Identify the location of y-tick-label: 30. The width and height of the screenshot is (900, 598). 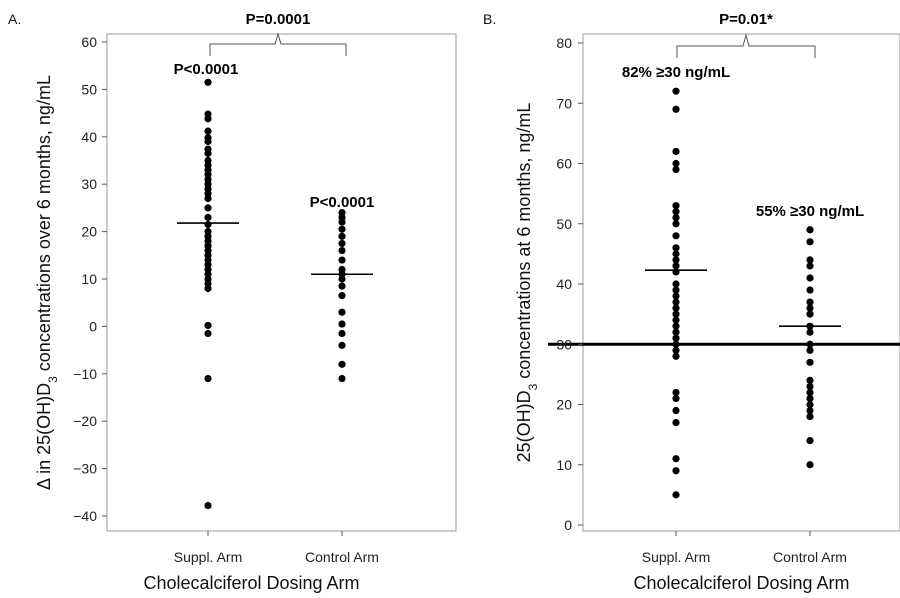
(564, 344).